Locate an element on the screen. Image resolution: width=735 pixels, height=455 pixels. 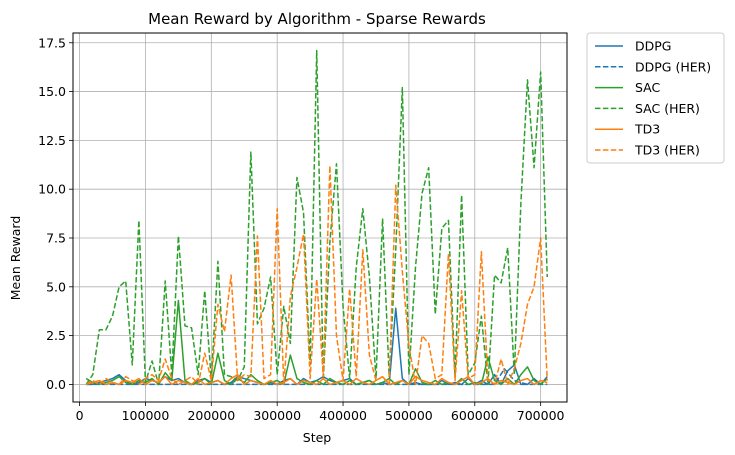
series-line-ddpg-her is located at coordinates (317, 377).